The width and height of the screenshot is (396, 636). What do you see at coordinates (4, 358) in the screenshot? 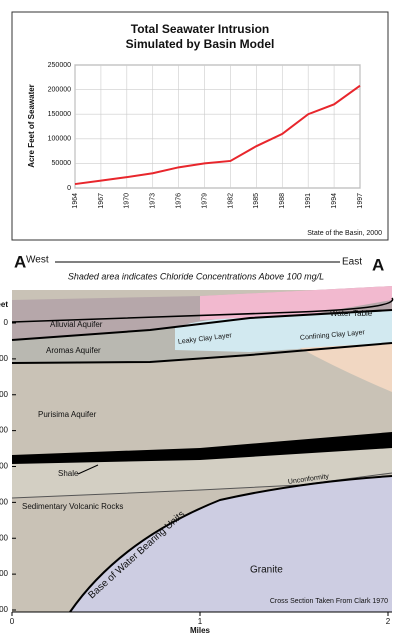
I see `depth-tick-label: 100` at bounding box center [4, 358].